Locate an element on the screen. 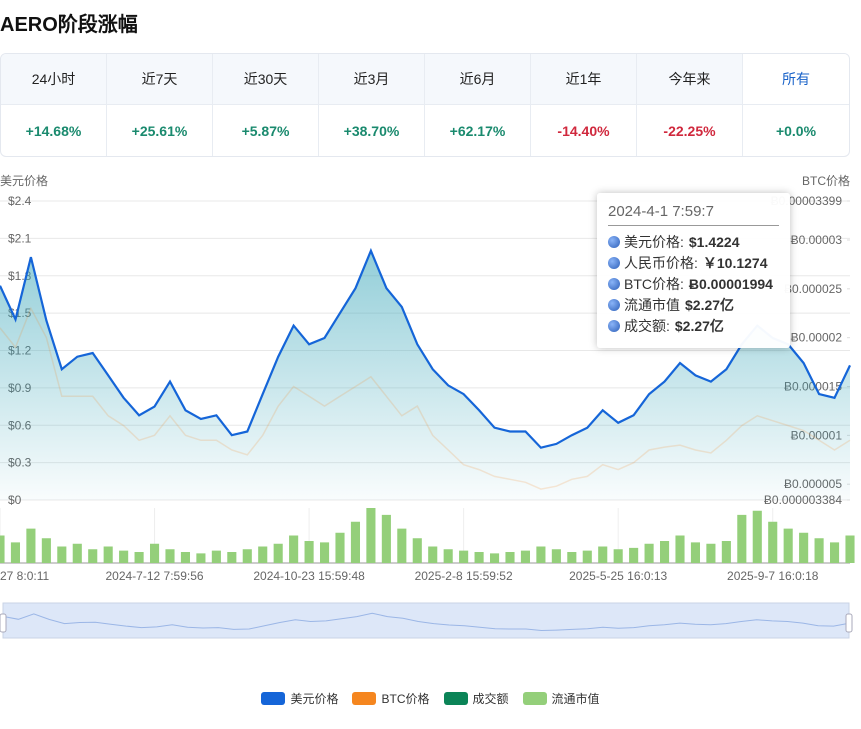 This screenshot has height=729, width=861. tooltip-row: 人民币价格: ￥10.1274 is located at coordinates (693, 262).